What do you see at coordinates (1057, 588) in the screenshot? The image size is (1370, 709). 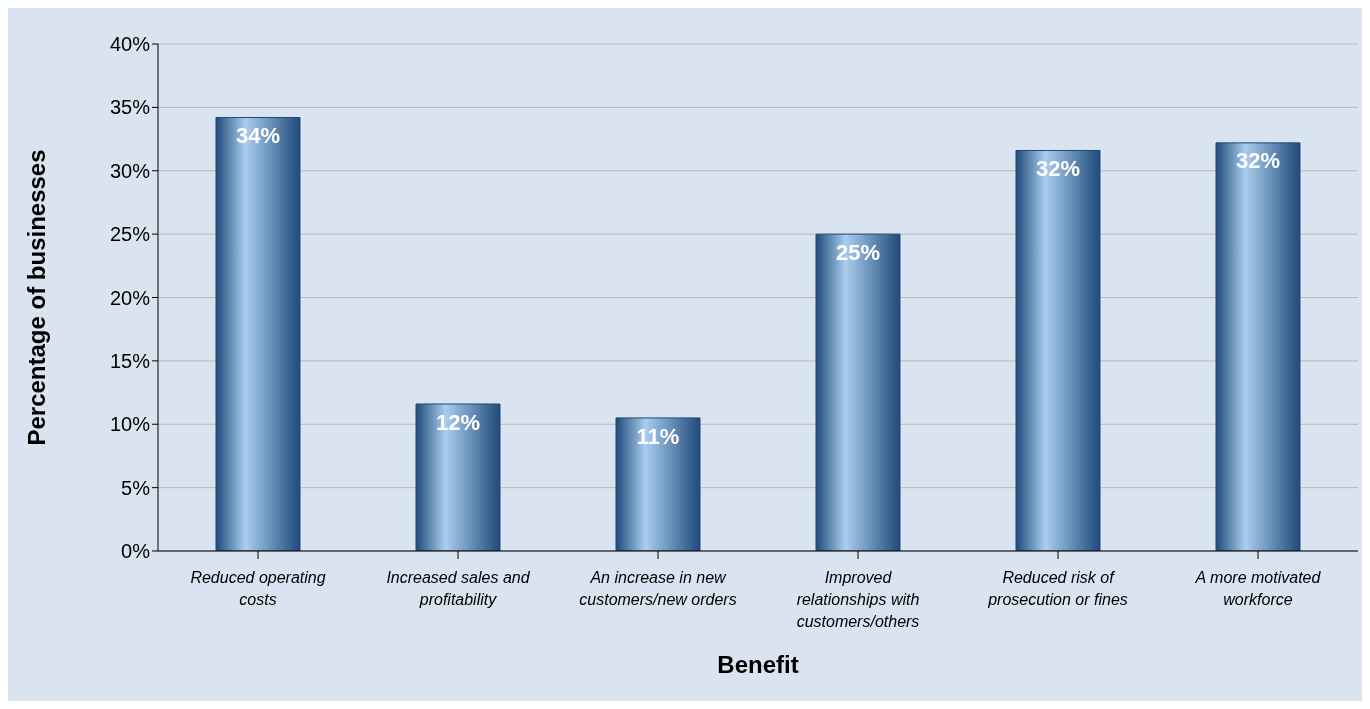 I see `x-tick-label: Reduced risk of prosecution or fines` at bounding box center [1057, 588].